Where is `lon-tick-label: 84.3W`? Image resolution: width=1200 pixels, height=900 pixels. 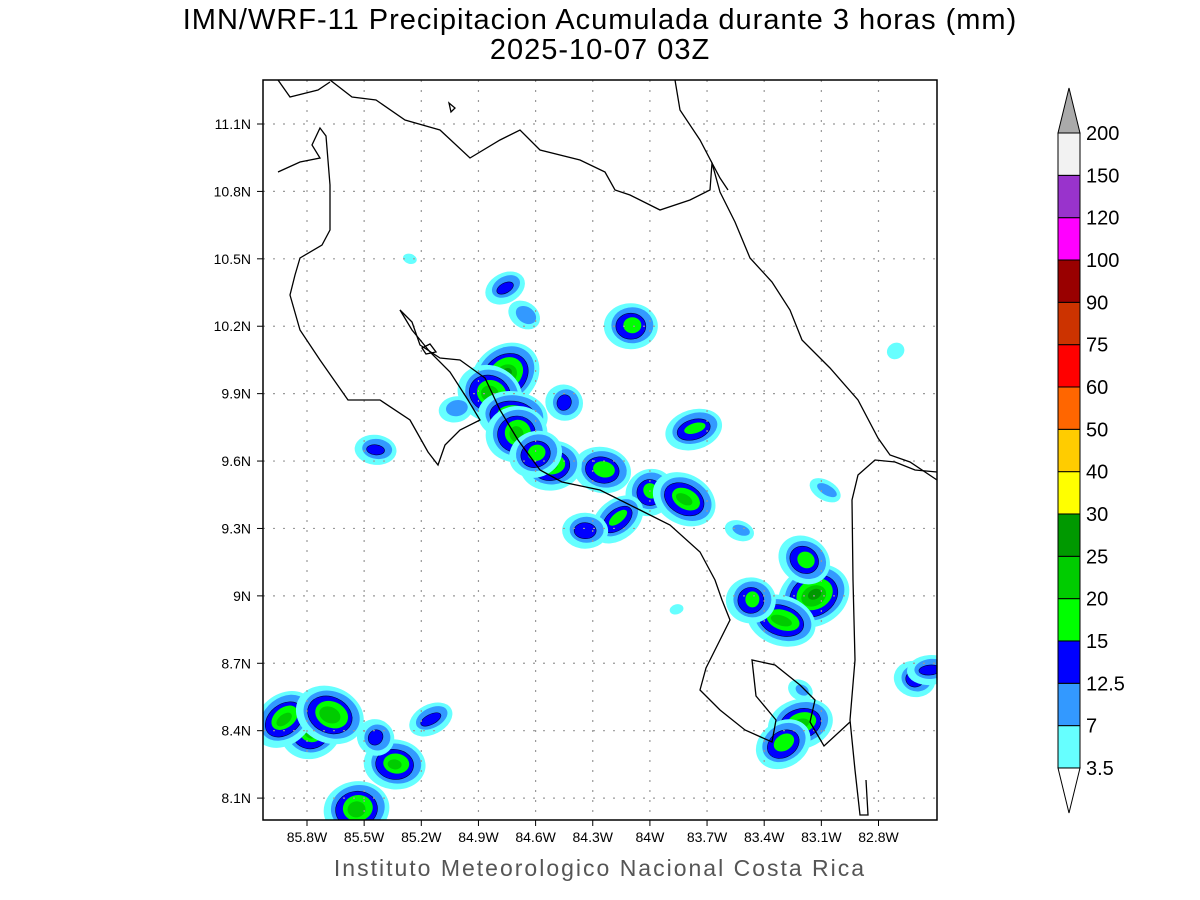
lon-tick-label: 84.3W is located at coordinates (593, 837).